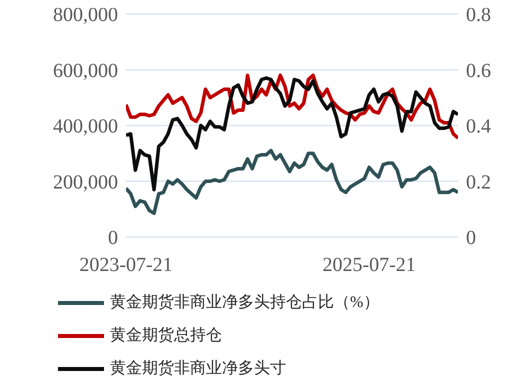 The height and width of the screenshot is (381, 523). What do you see at coordinates (369, 265) in the screenshot?
I see `x-tick-label: 2025-07-21` at bounding box center [369, 265].